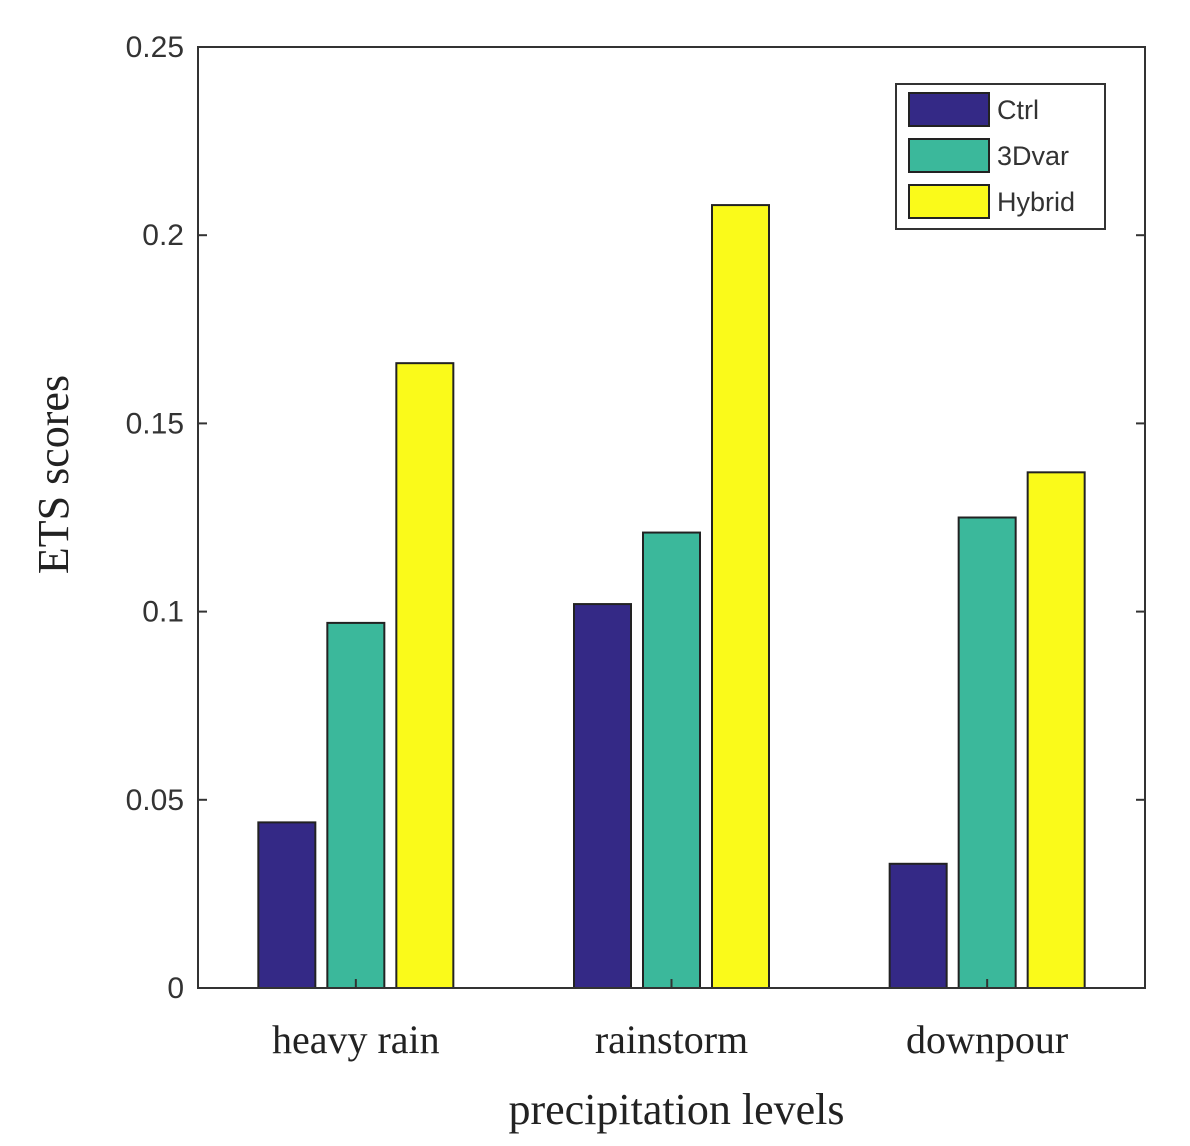 The image size is (1190, 1146). I want to click on legend: Ctrl 3Dvar Hybrid, so click(1000, 156).